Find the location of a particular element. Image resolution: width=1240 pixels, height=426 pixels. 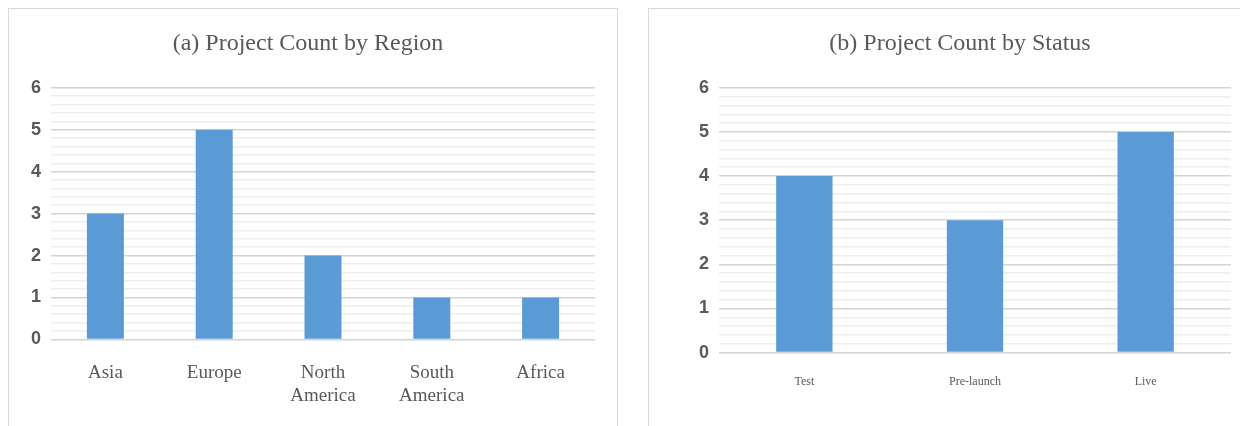

x-tick-label: Asia is located at coordinates (106, 371).